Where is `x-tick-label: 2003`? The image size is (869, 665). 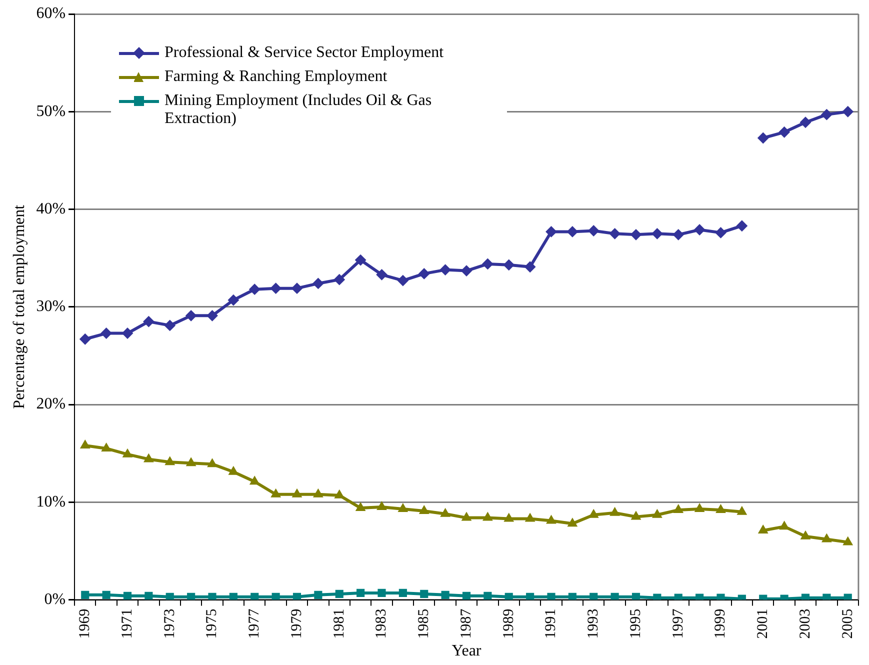
x-tick-label: 2003 is located at coordinates (805, 623).